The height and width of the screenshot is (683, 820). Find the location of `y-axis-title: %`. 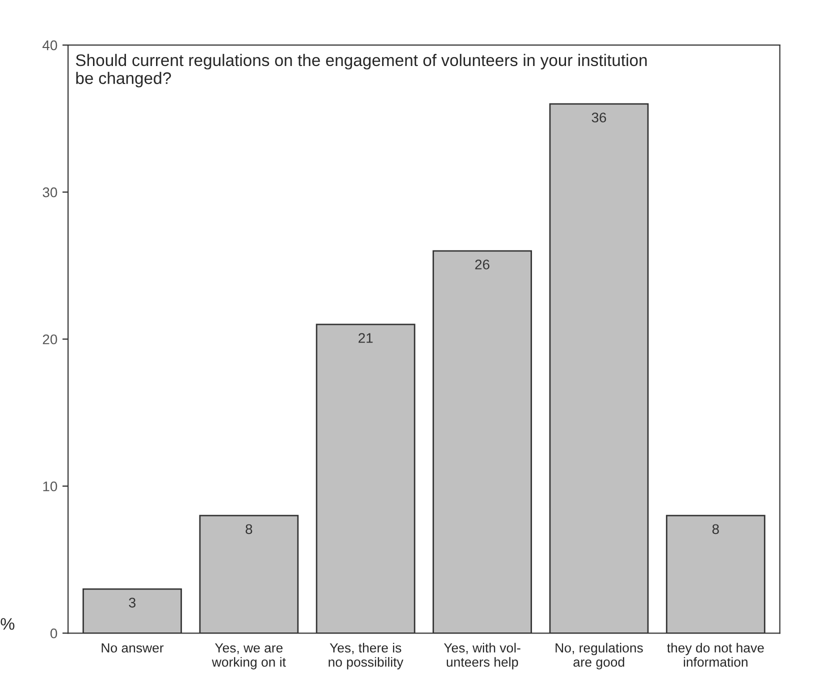

y-axis-title: % is located at coordinates (7, 624).